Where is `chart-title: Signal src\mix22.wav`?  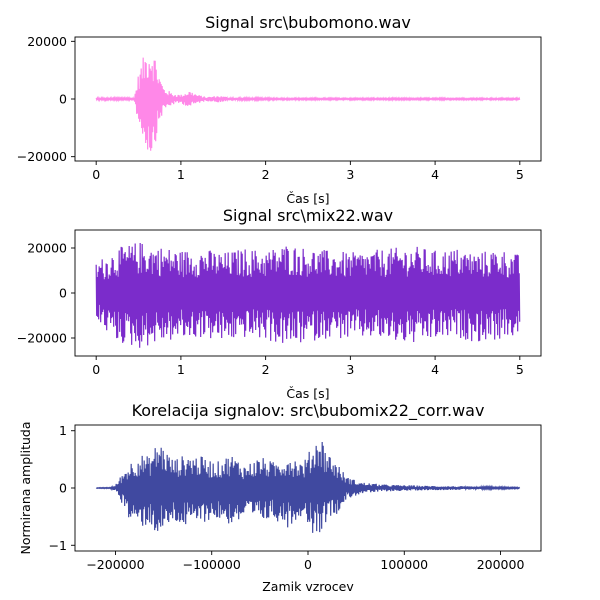 chart-title: Signal src\mix22.wav is located at coordinates (308, 215).